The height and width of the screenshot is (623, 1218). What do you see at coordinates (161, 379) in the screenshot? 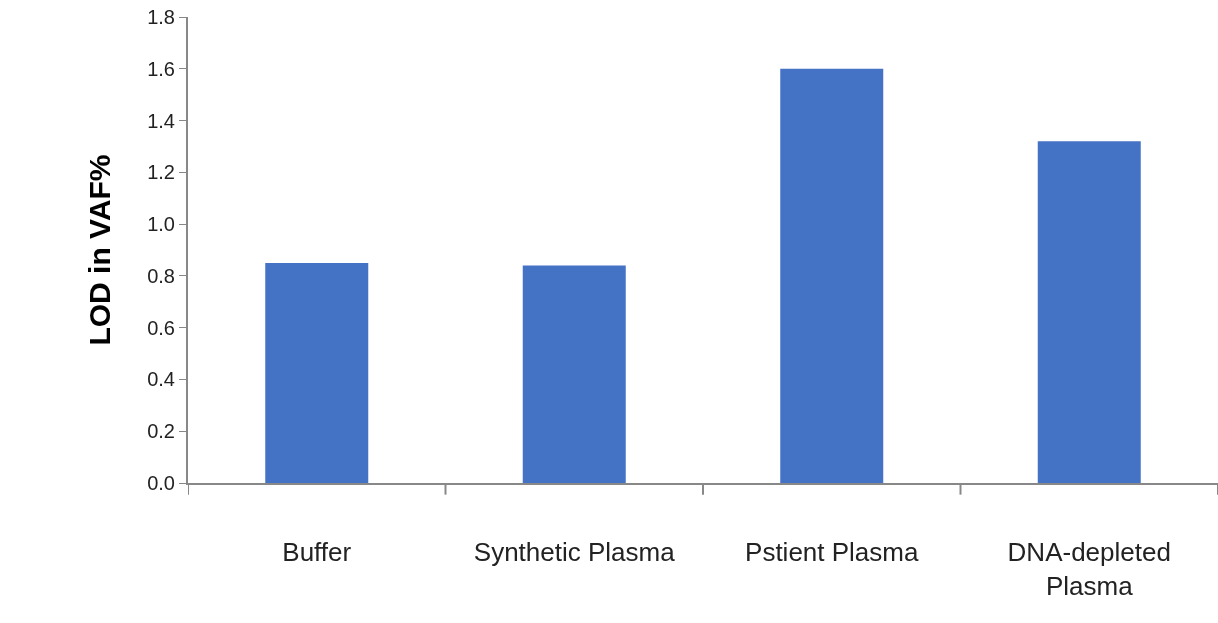
I see `y-tick-label: 0.4` at bounding box center [161, 379].